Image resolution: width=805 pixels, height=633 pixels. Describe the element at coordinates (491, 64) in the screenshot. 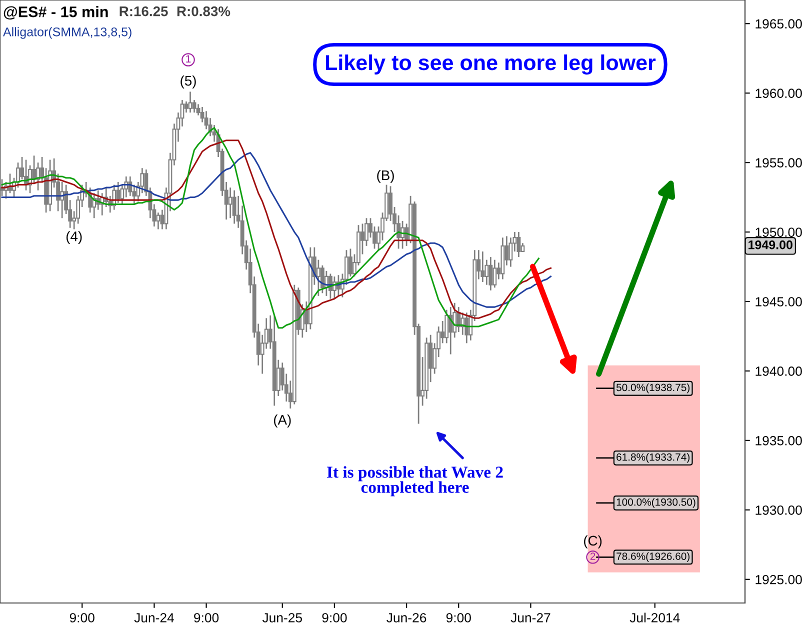

I see `annotation: Likely to see one more leg lower` at that location.